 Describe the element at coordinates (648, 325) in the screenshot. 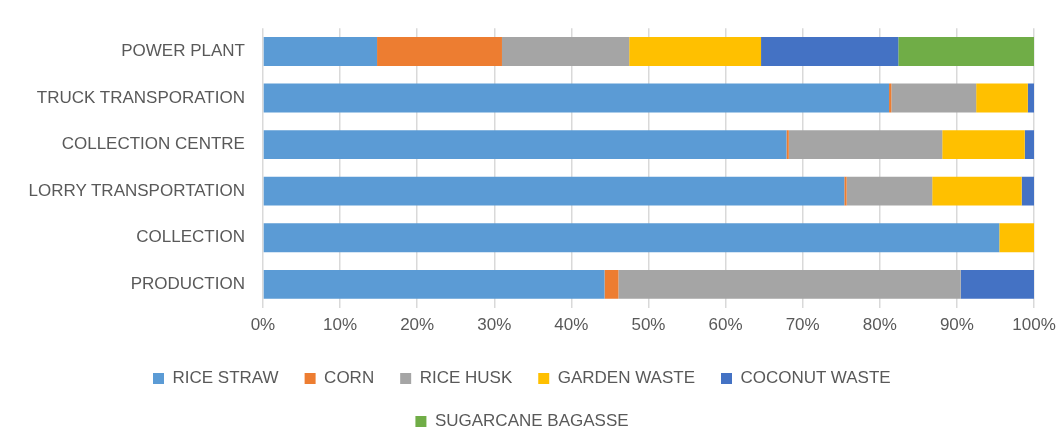

I see `x-tick-label: 50%` at that location.